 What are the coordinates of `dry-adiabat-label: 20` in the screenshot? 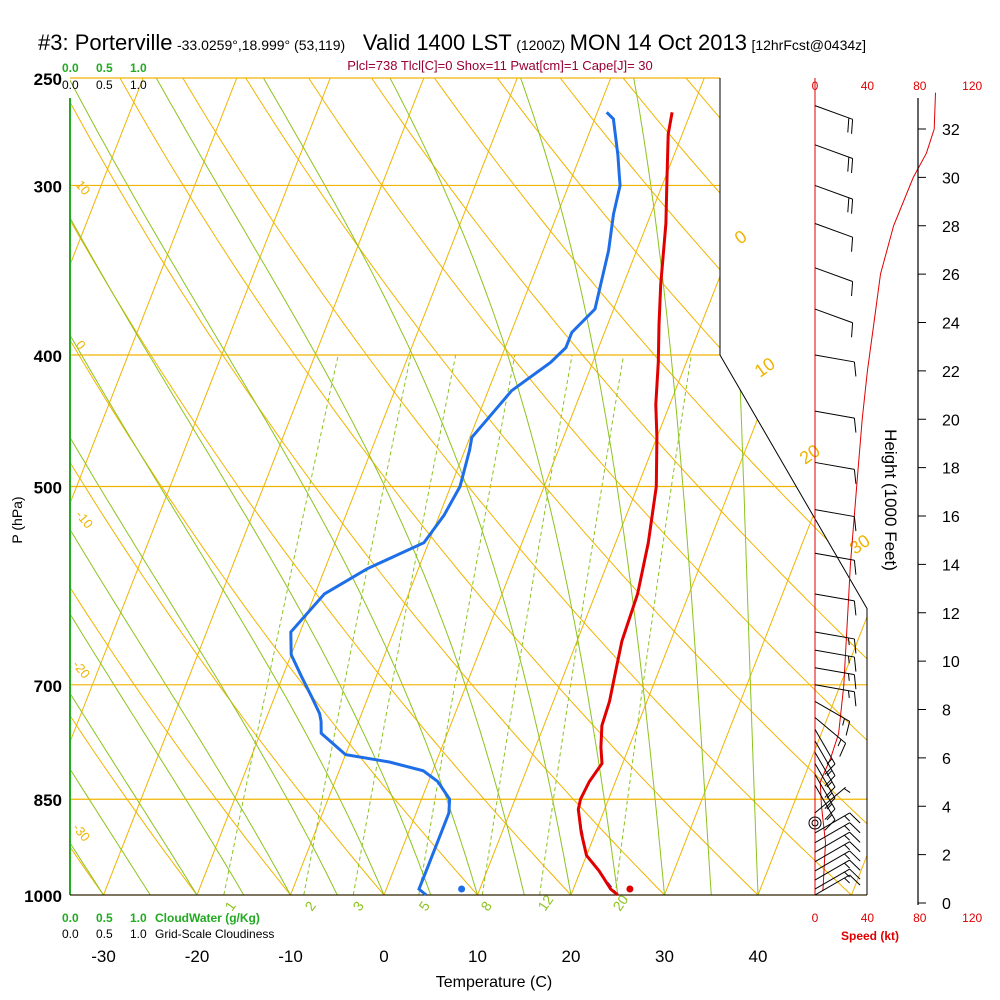 It's located at (810, 454).